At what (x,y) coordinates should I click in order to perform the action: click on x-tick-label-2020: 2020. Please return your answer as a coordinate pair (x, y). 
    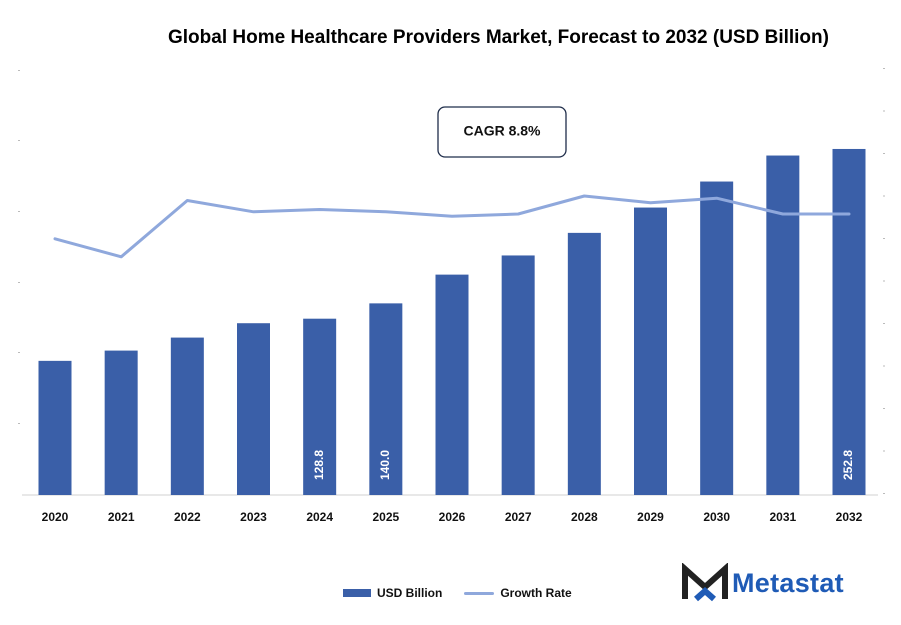
    Looking at the image, I should click on (55, 517).